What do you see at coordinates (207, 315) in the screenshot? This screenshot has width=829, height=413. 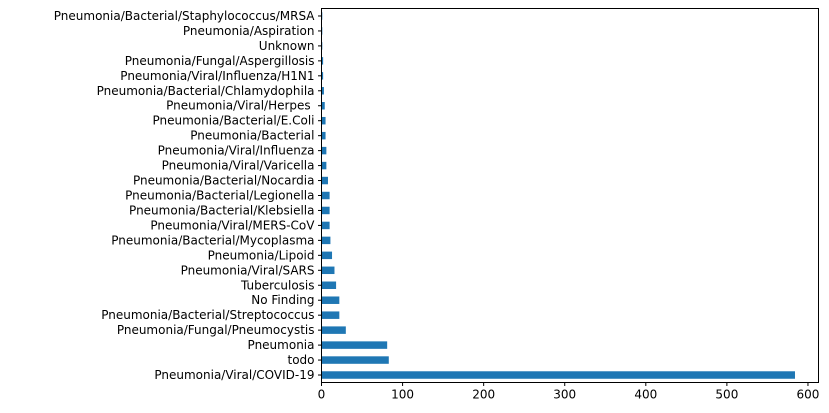 I see `y-tick-label: Pneumonia/Bacterial/Streptococcus` at bounding box center [207, 315].